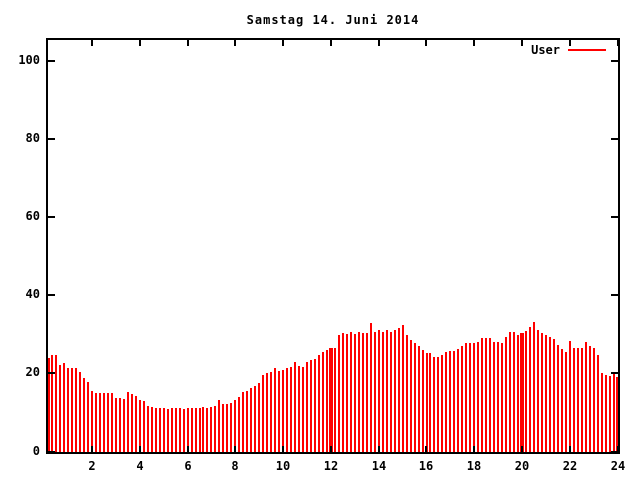  What do you see at coordinates (29, 60) in the screenshot?
I see `y-axis-tick-label: 100` at bounding box center [29, 60].